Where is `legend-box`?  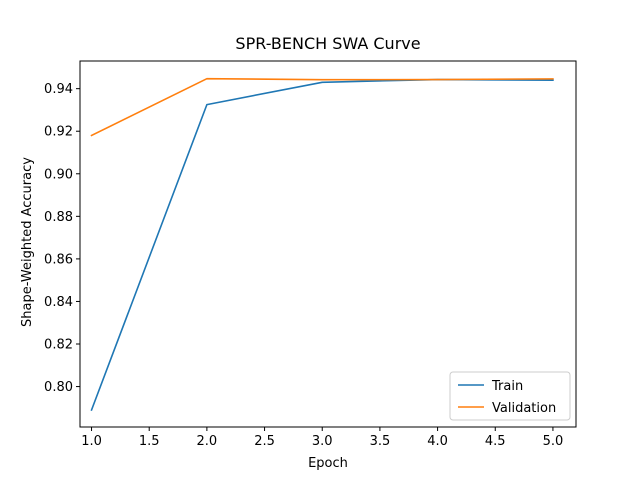 legend-box is located at coordinates (510, 396).